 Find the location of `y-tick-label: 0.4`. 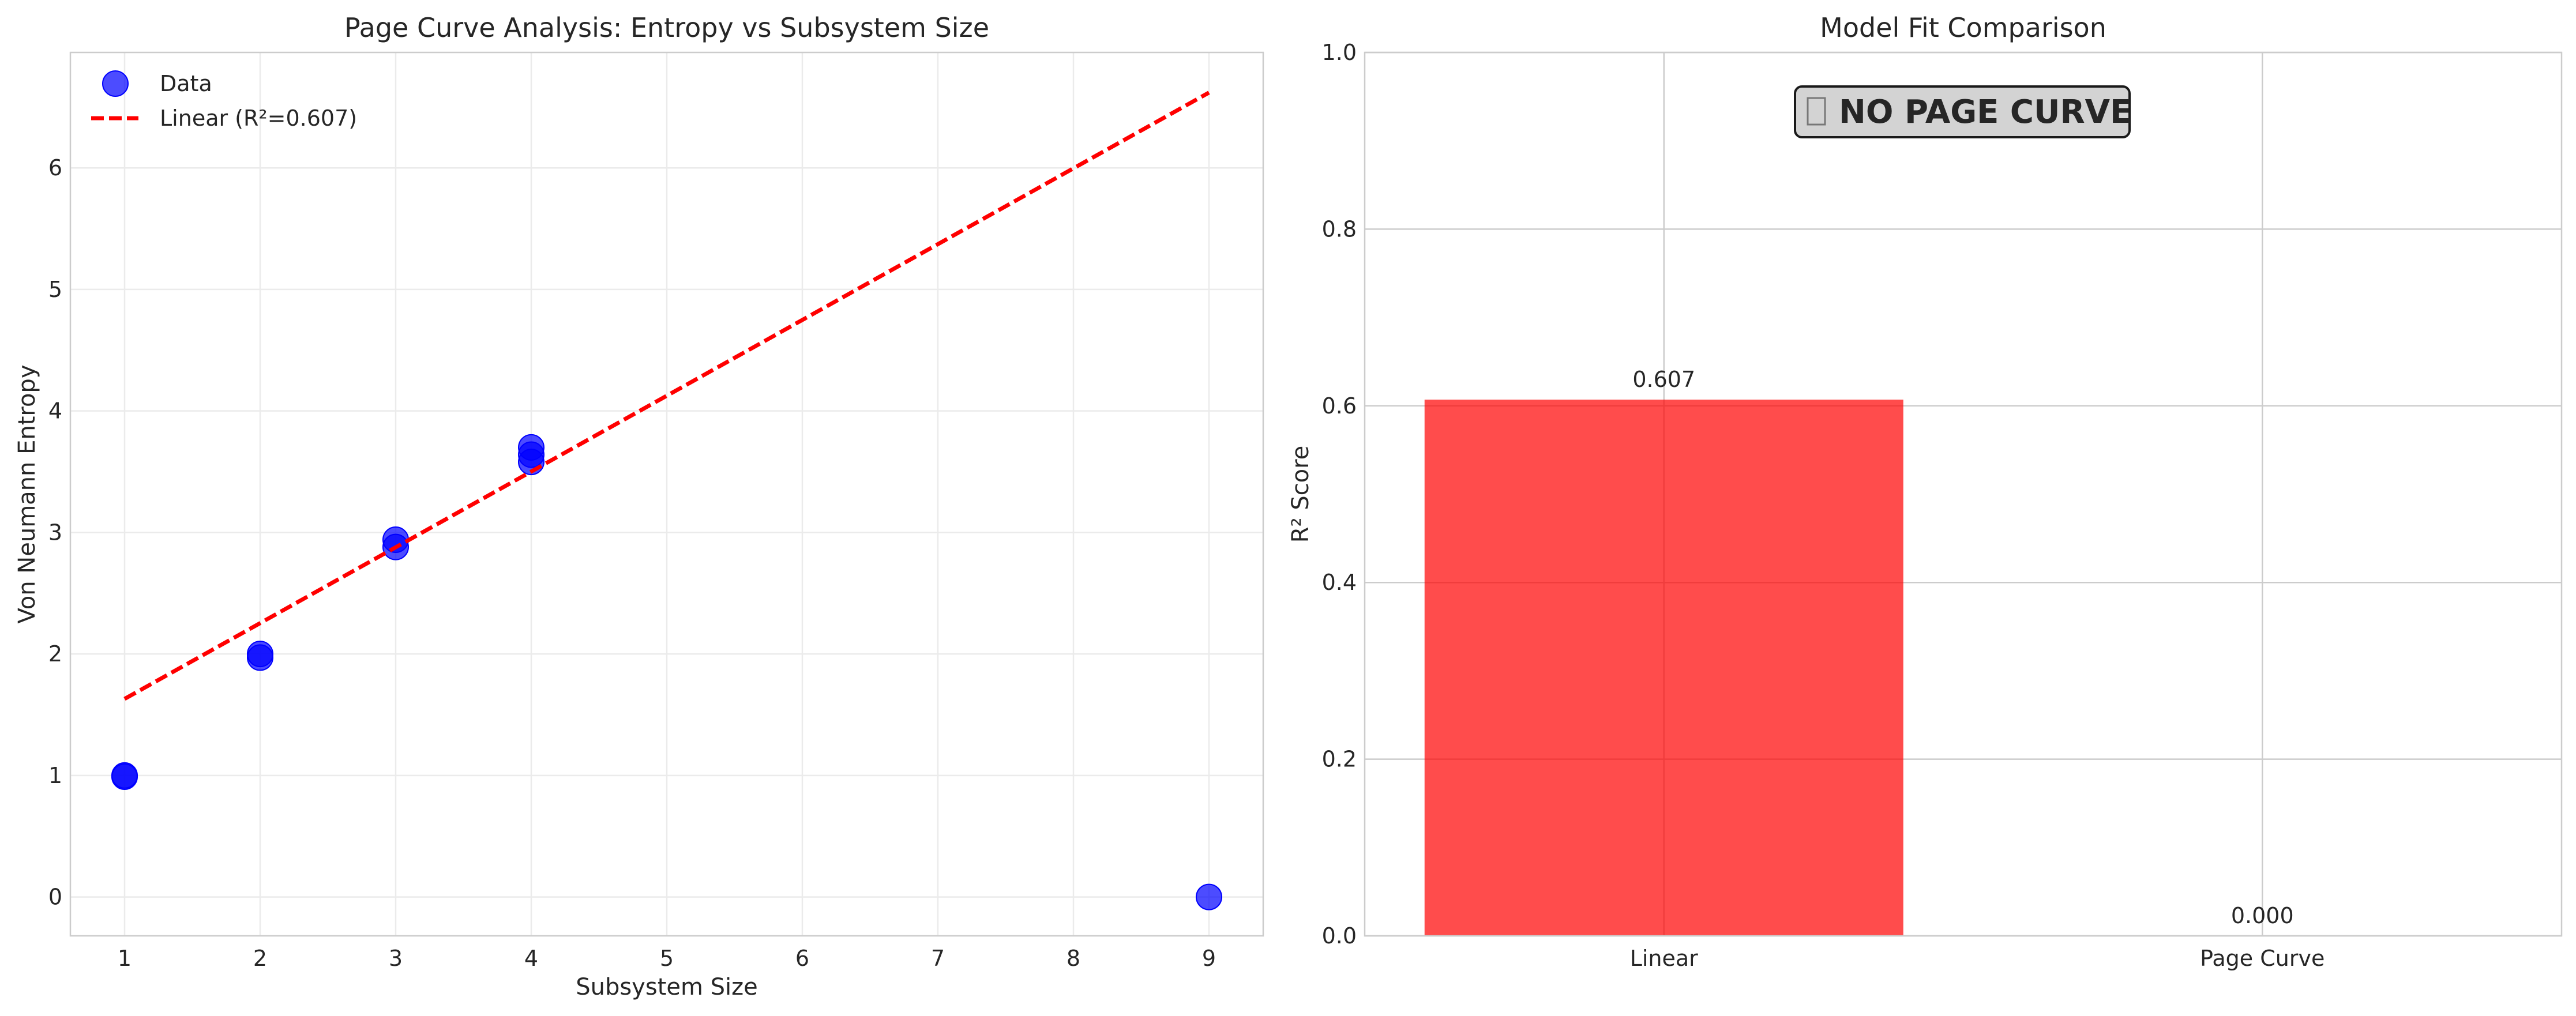

y-tick-label: 0.4 is located at coordinates (1339, 582).